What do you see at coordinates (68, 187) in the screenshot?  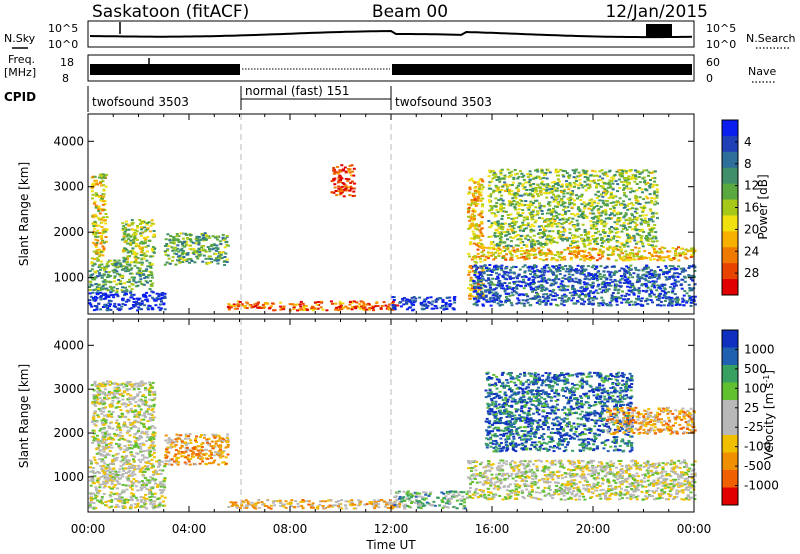 I see `ytick-label: 3000` at bounding box center [68, 187].